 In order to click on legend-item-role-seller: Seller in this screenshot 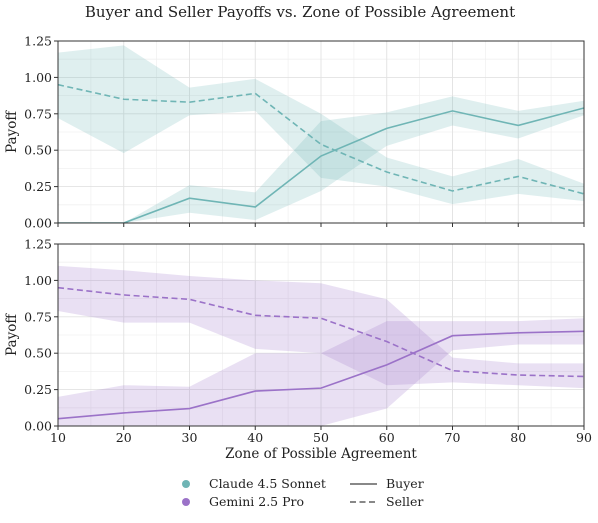, I will do `click(386, 501)`.